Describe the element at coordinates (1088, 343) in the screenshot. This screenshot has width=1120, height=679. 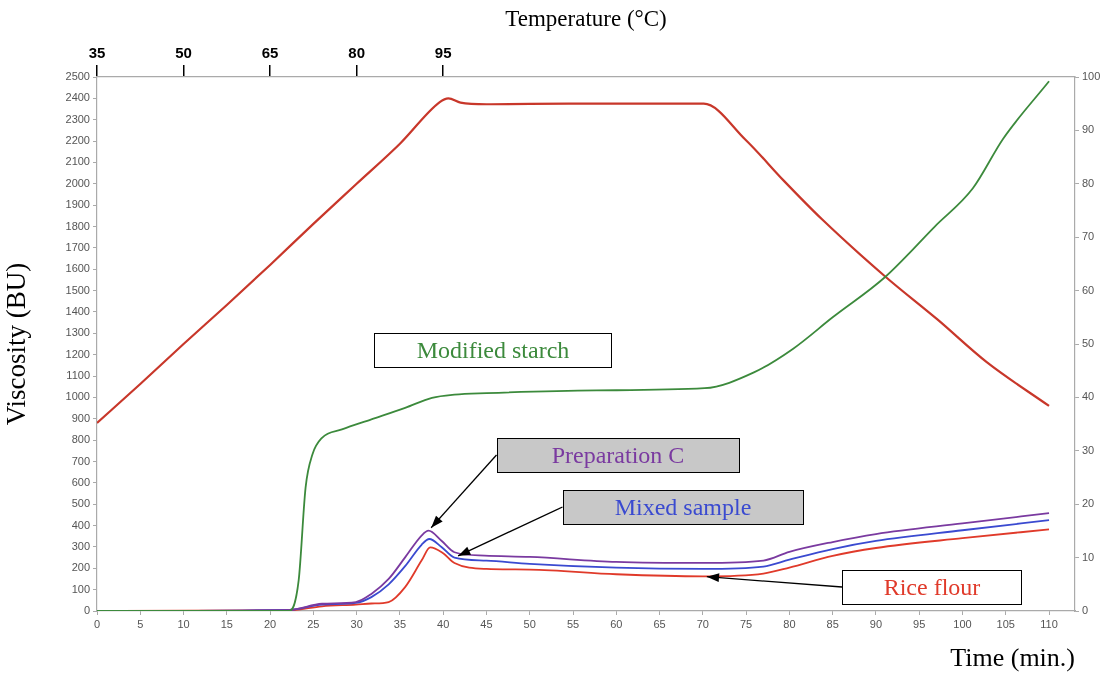
I see `y2-tick-label: 50` at that location.